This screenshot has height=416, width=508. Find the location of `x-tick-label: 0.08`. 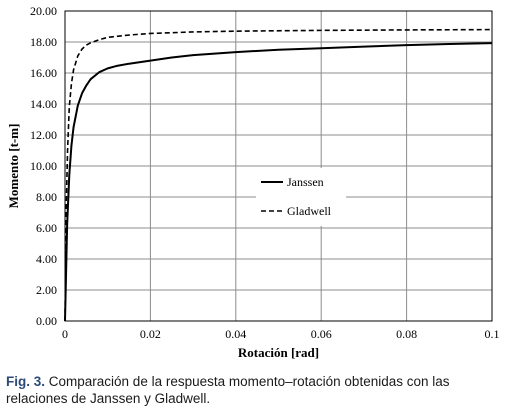

x-tick-label: 0.08 is located at coordinates (406, 334).